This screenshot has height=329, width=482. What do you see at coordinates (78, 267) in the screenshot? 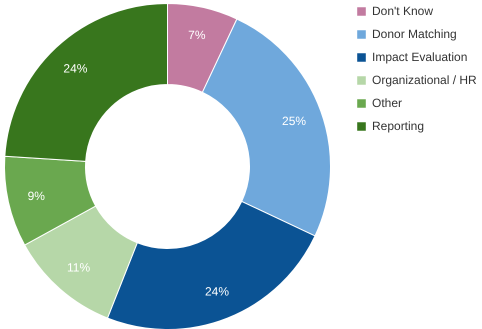
I see `data-label: 11%` at bounding box center [78, 267].